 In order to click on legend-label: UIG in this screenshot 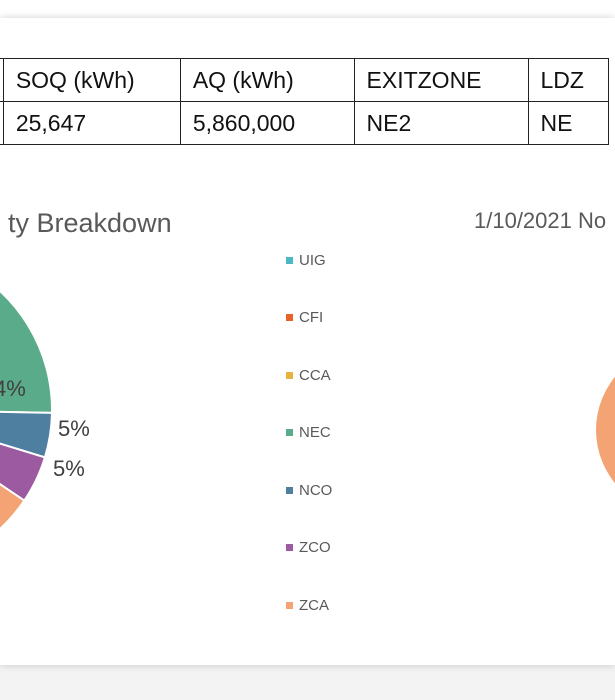, I will do `click(312, 260)`.